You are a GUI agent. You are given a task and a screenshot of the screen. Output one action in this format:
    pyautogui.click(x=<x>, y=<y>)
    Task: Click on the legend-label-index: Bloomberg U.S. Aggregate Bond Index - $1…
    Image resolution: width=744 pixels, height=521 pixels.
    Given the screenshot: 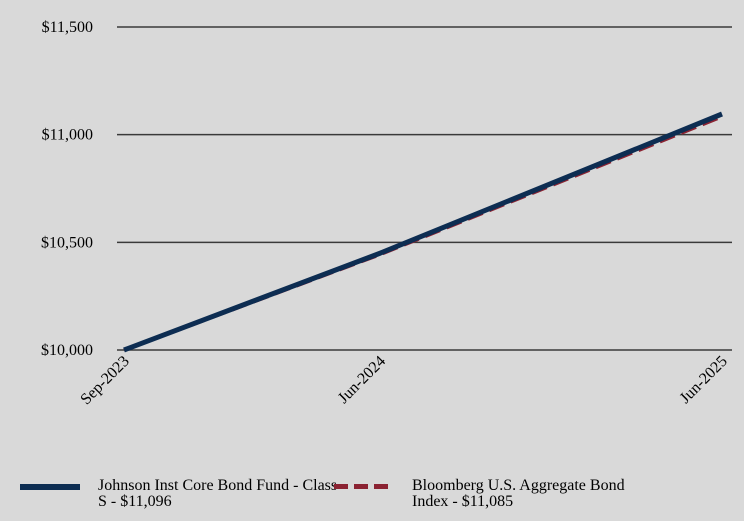 What is the action you would take?
    pyautogui.click(x=518, y=493)
    